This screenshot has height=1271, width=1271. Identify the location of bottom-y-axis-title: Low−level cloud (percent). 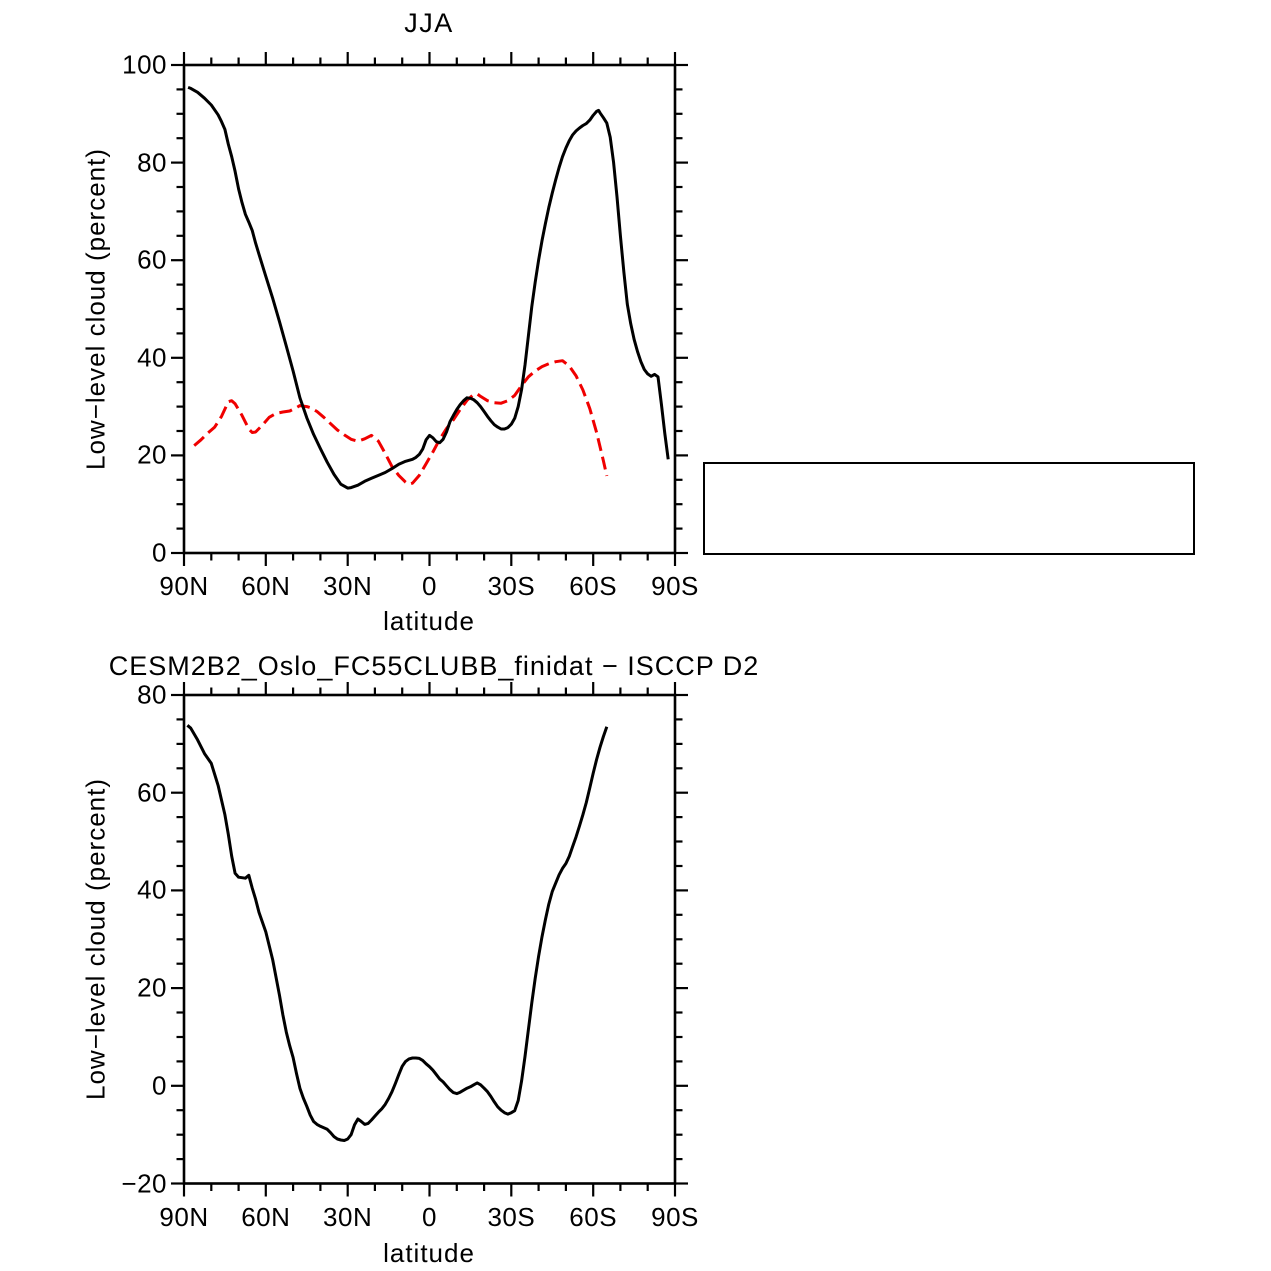
(95, 939).